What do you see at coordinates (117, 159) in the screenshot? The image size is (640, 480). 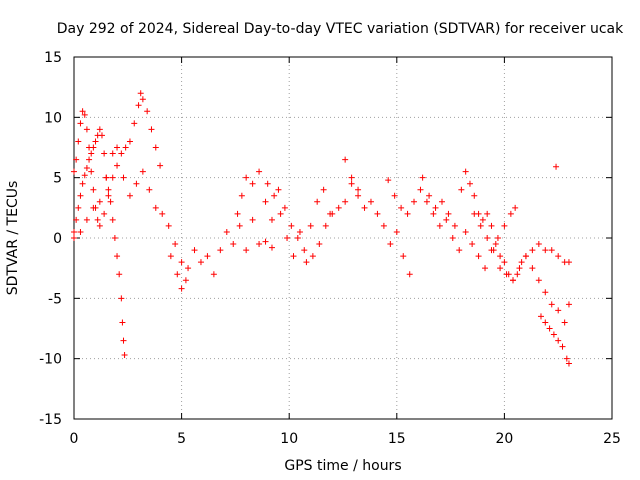 I see `series-sat-B` at bounding box center [117, 159].